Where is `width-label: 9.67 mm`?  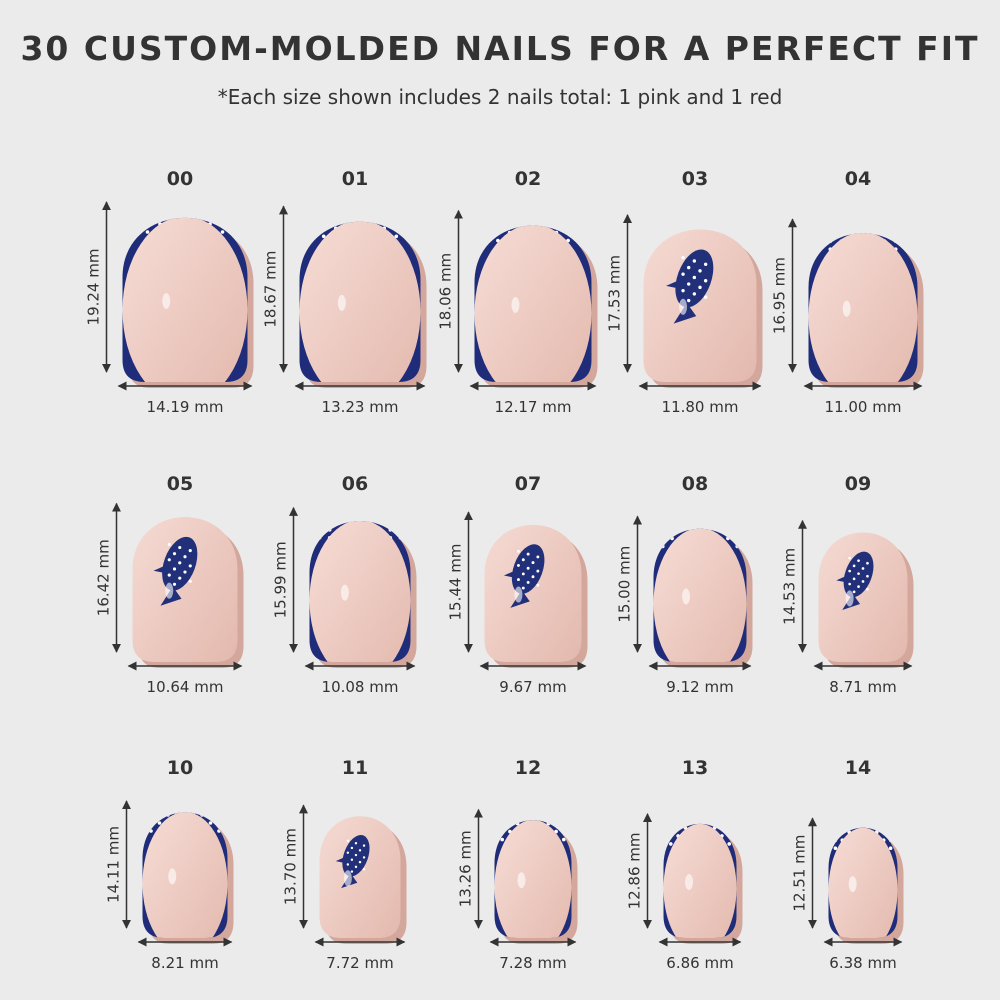 width-label: 9.67 mm is located at coordinates (532, 687).